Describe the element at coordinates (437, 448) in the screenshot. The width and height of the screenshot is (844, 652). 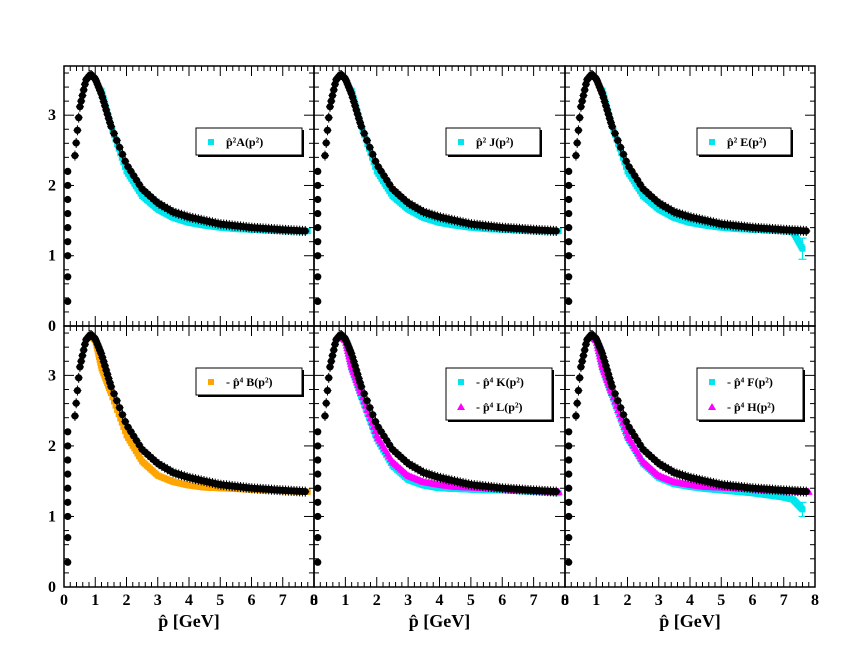
I see `lattice-series-bottom-middle` at that location.